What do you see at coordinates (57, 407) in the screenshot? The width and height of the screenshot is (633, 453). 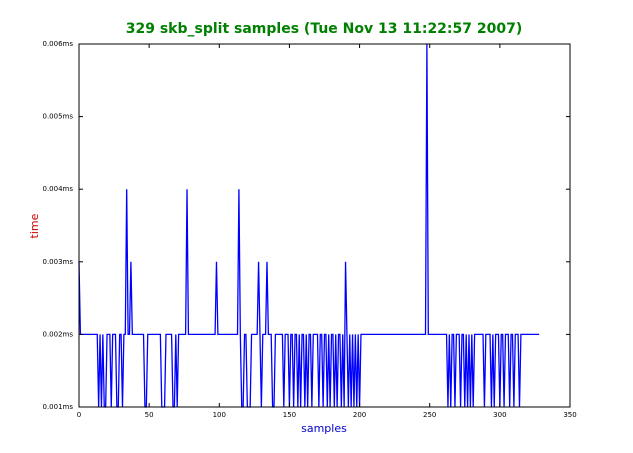 I see `y-tick-label: 0.001ms` at bounding box center [57, 407].